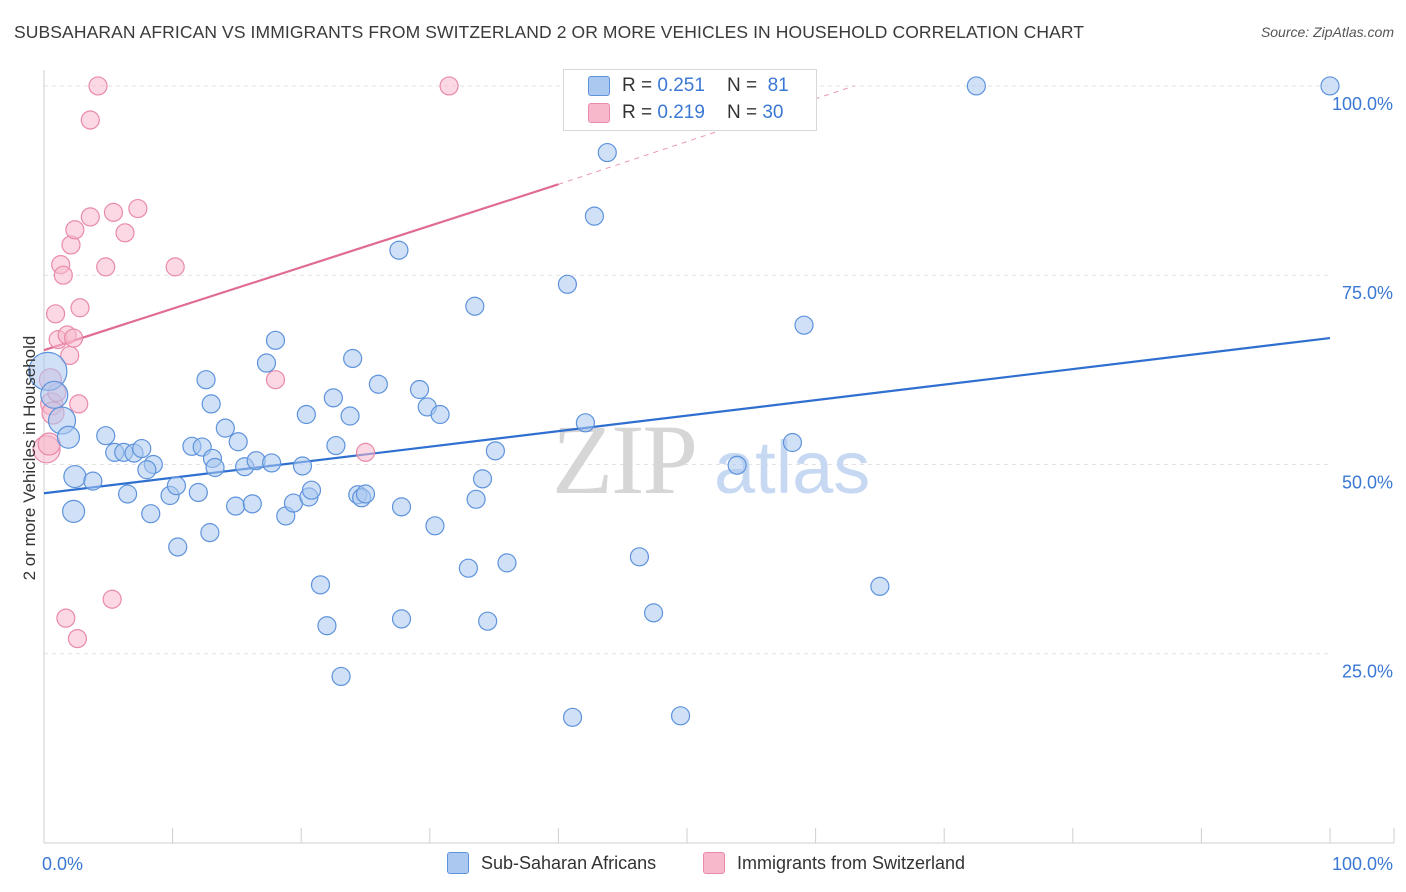 The width and height of the screenshot is (1406, 892). I want to click on n-label: N =, so click(742, 112).